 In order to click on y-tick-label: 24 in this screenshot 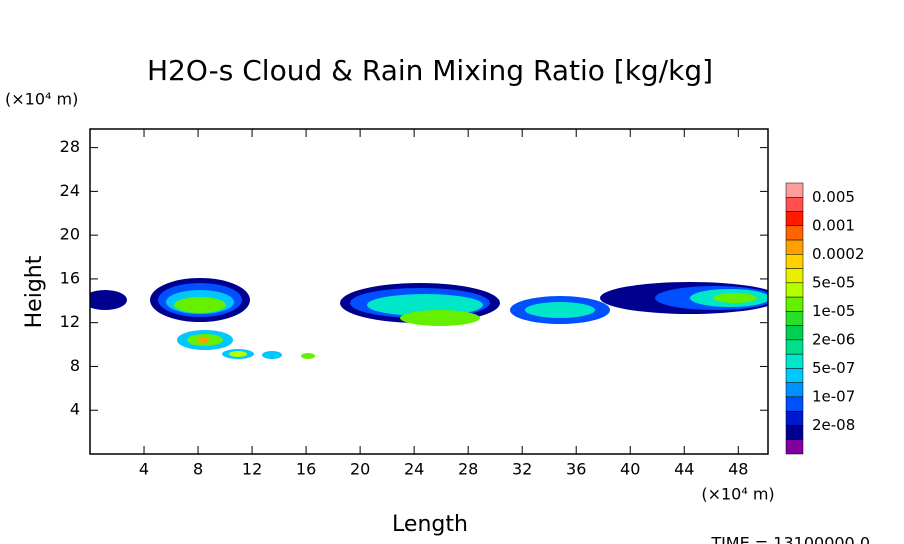, I will do `click(70, 190)`.